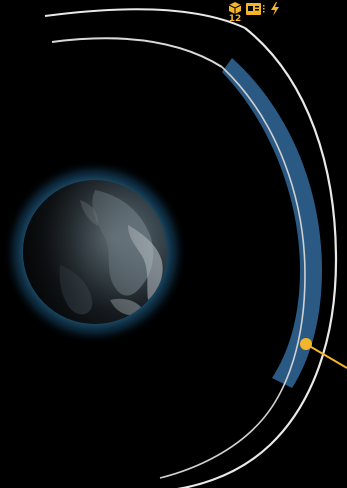 This screenshot has height=488, width=347. What do you see at coordinates (235, 8) in the screenshot?
I see `cargo-box-icon` at bounding box center [235, 8].